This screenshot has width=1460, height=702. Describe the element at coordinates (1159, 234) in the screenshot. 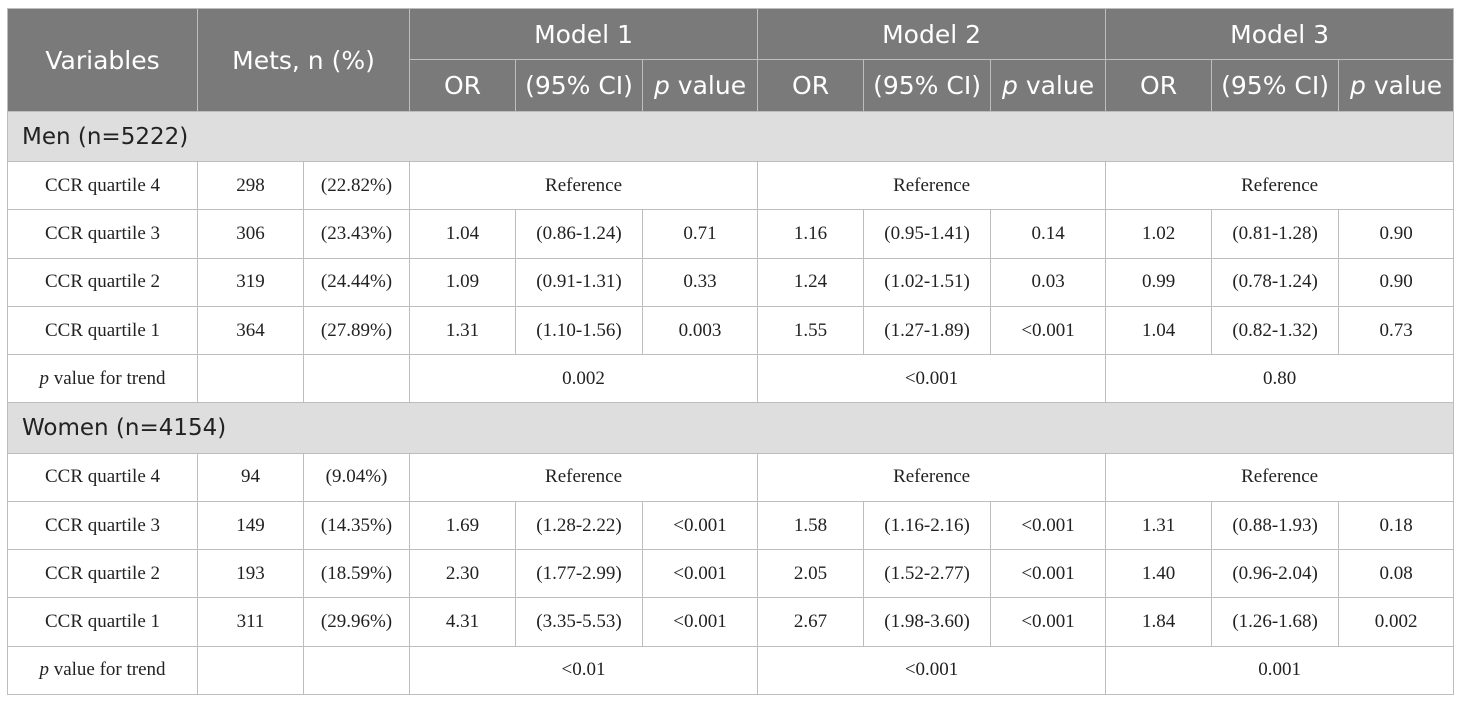

I see `or-cell: 1.02` at that location.